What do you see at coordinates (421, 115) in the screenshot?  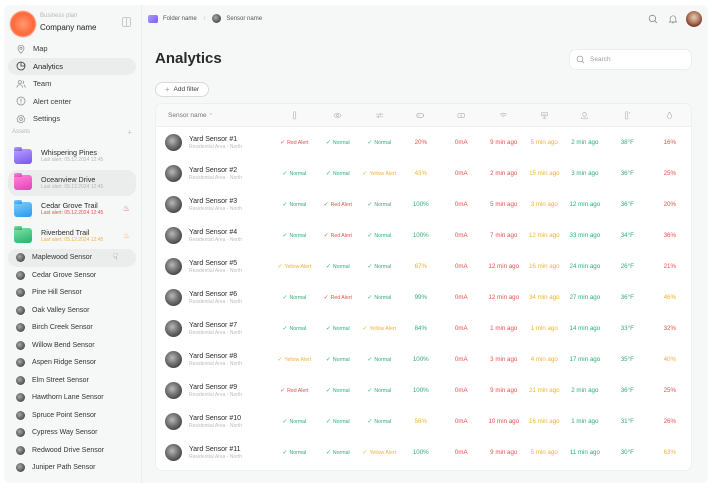 I see `battery-icon` at bounding box center [421, 115].